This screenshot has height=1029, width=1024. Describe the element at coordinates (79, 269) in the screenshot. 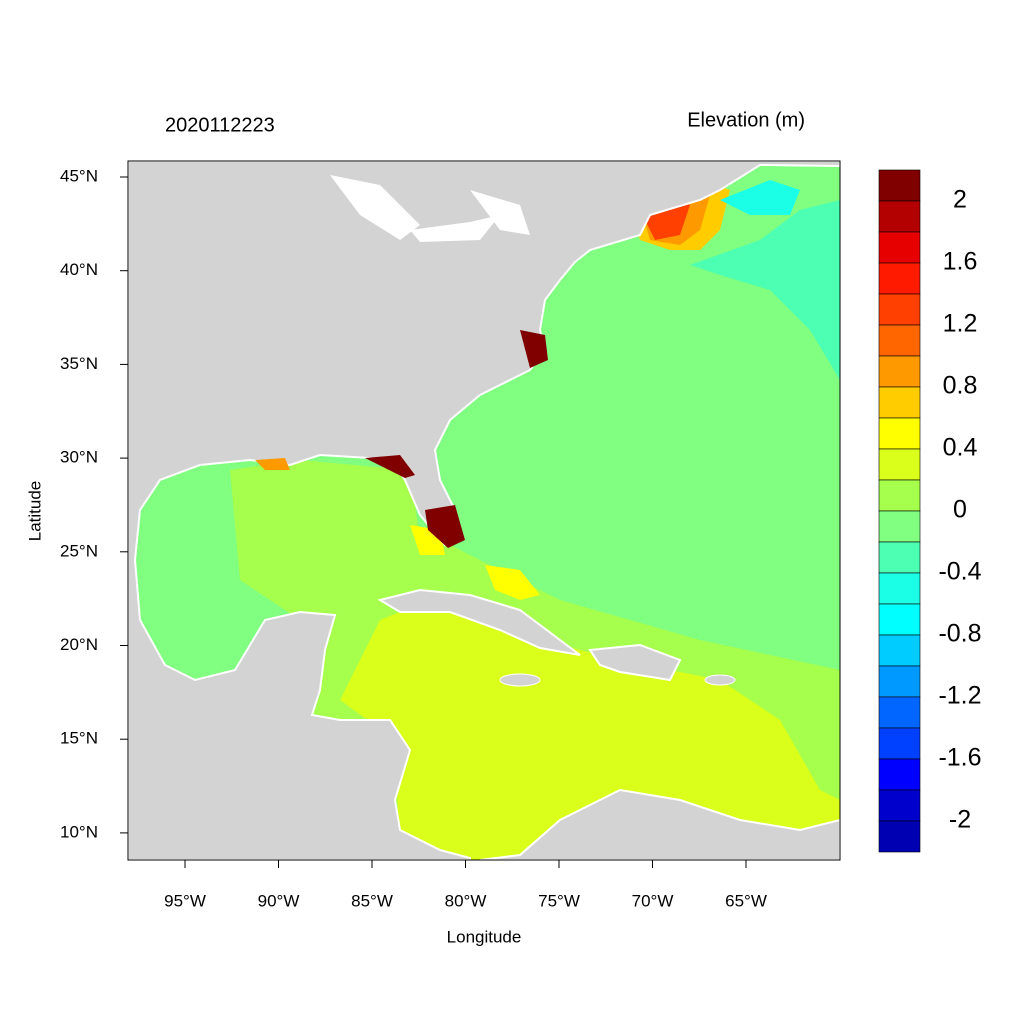

I see `y-tick-label: 40°N` at that location.